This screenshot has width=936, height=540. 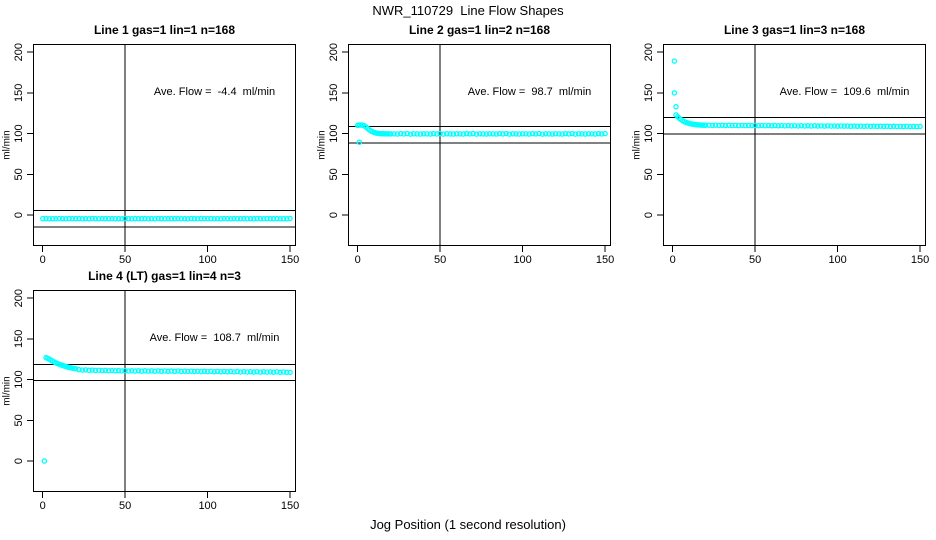 I want to click on ave-flow-annotation: Ave. Flow = 108.7 ml/min, so click(x=214, y=338).